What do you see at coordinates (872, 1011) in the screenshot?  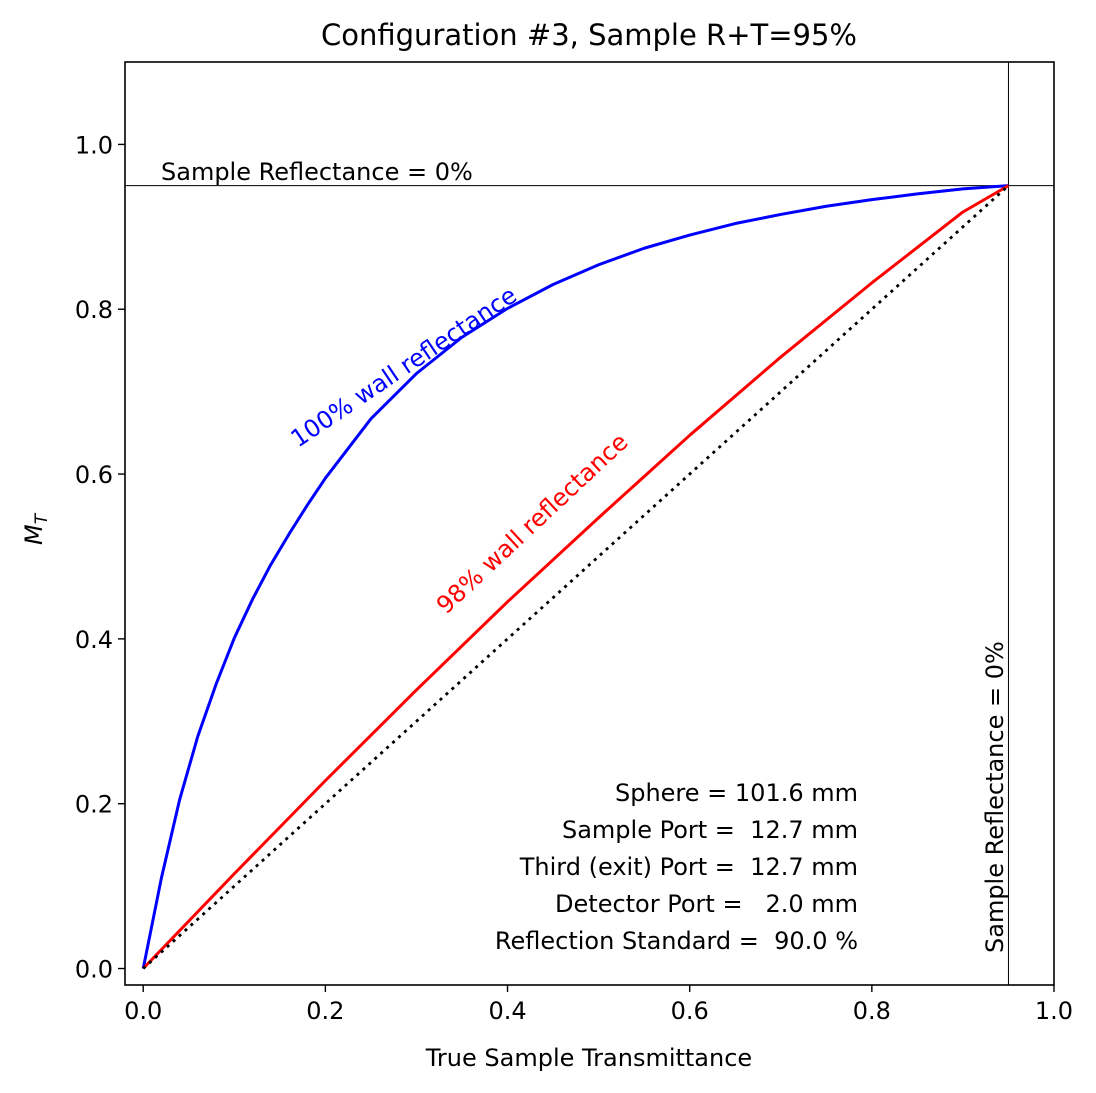 I see `x-tick-label: 0.8` at bounding box center [872, 1011].